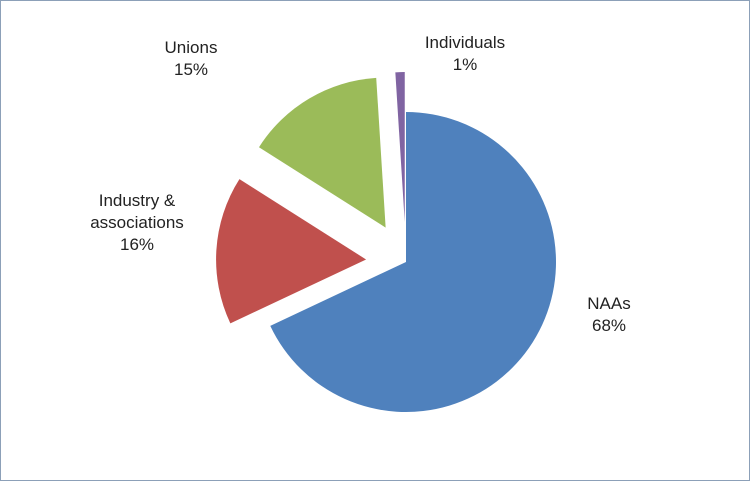 The height and width of the screenshot is (481, 750). What do you see at coordinates (191, 69) in the screenshot?
I see `pie-label-percent: 15%` at bounding box center [191, 69].